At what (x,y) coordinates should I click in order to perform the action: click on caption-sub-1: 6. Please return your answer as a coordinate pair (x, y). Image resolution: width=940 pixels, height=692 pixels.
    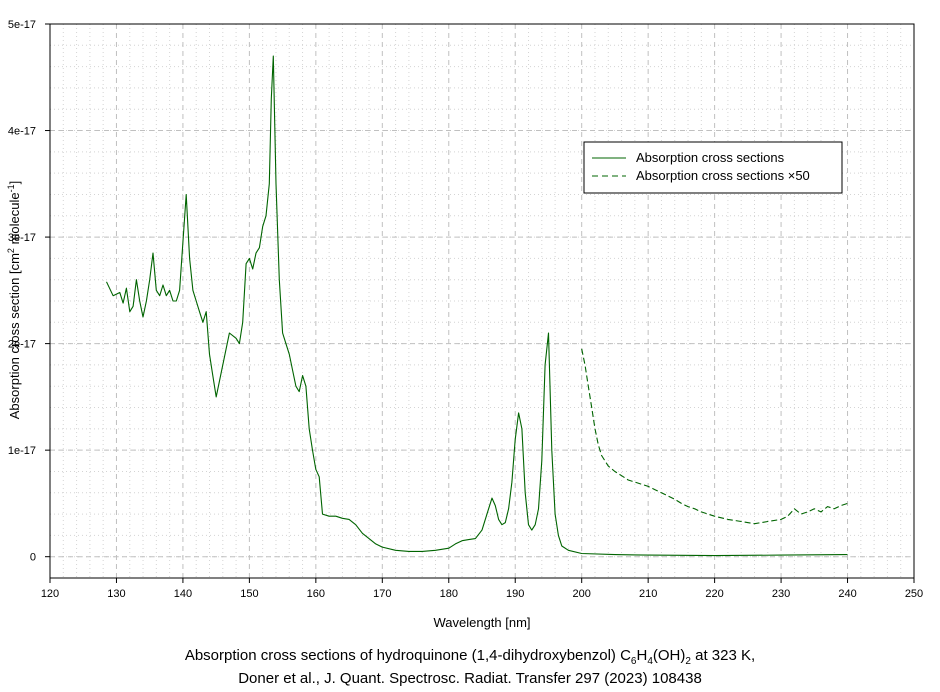
    Looking at the image, I should click on (633, 661).